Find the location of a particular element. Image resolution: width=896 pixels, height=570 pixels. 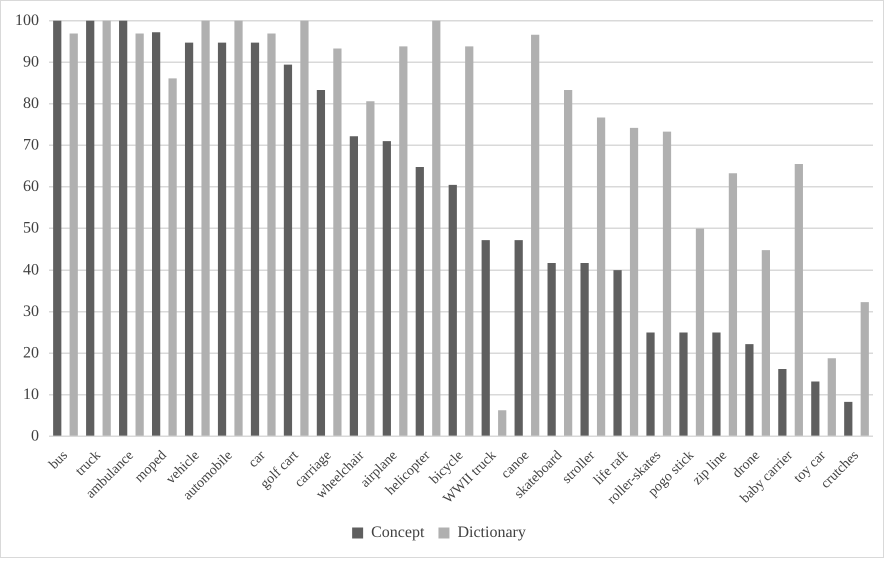

y-tick-label: 40 is located at coordinates (31, 269).